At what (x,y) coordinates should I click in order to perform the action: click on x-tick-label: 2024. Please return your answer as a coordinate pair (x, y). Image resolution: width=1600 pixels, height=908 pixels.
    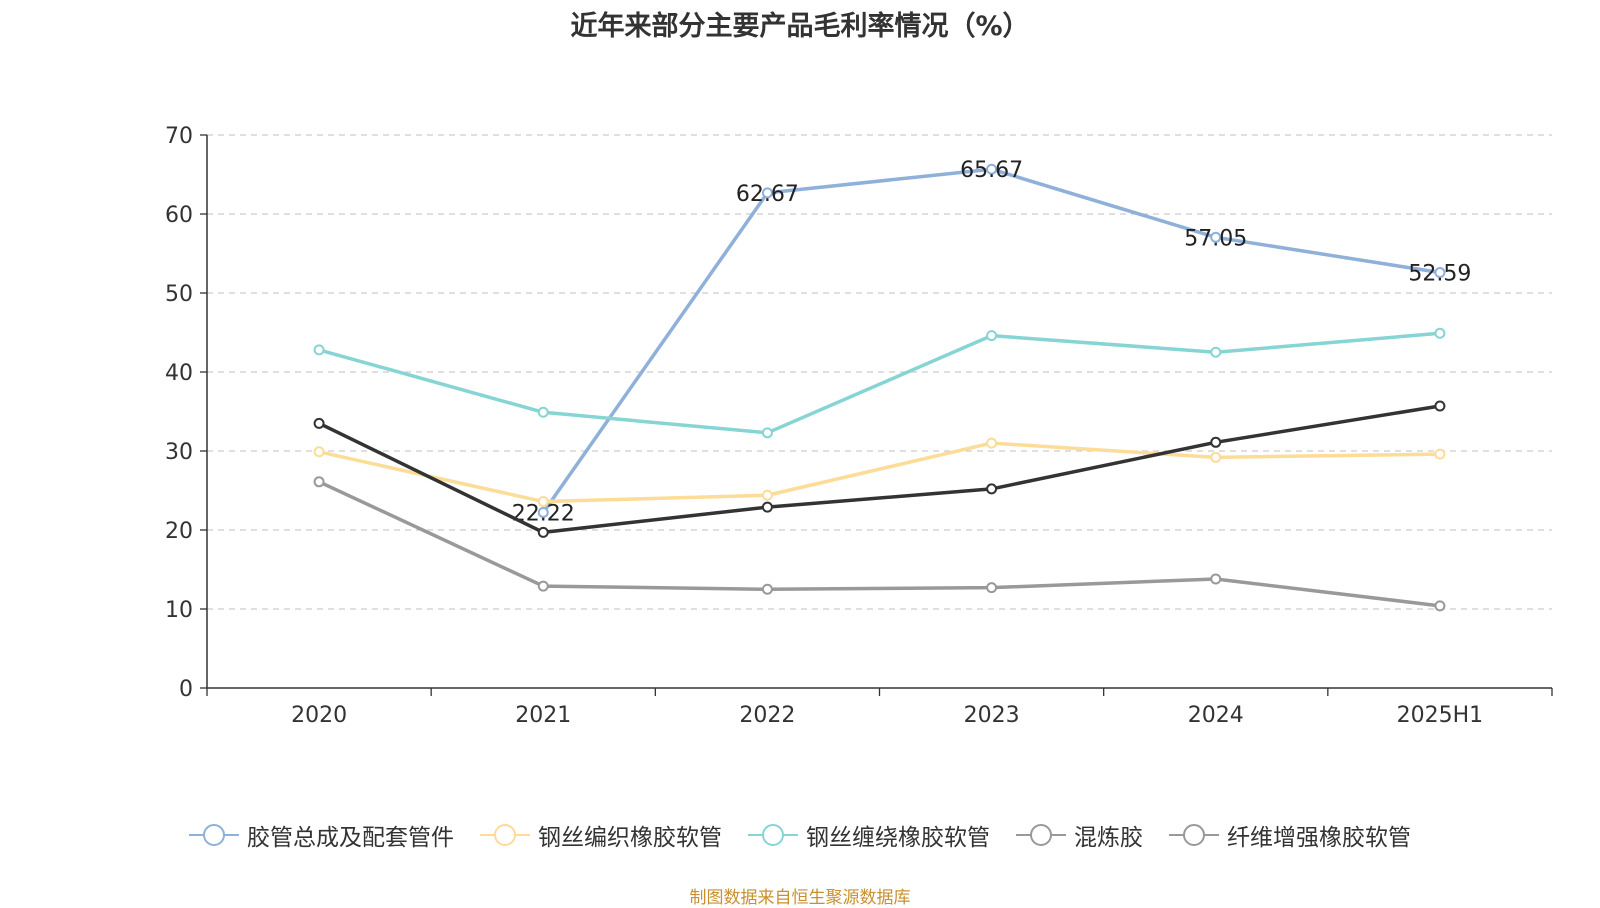
    Looking at the image, I should click on (1216, 715).